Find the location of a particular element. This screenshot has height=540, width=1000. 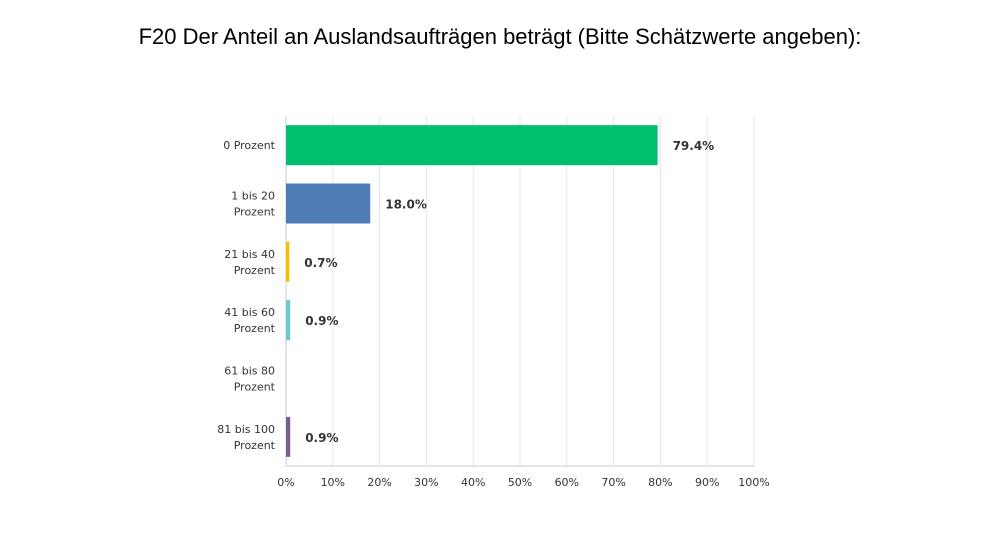

x-tick-label: 90% is located at coordinates (707, 482).